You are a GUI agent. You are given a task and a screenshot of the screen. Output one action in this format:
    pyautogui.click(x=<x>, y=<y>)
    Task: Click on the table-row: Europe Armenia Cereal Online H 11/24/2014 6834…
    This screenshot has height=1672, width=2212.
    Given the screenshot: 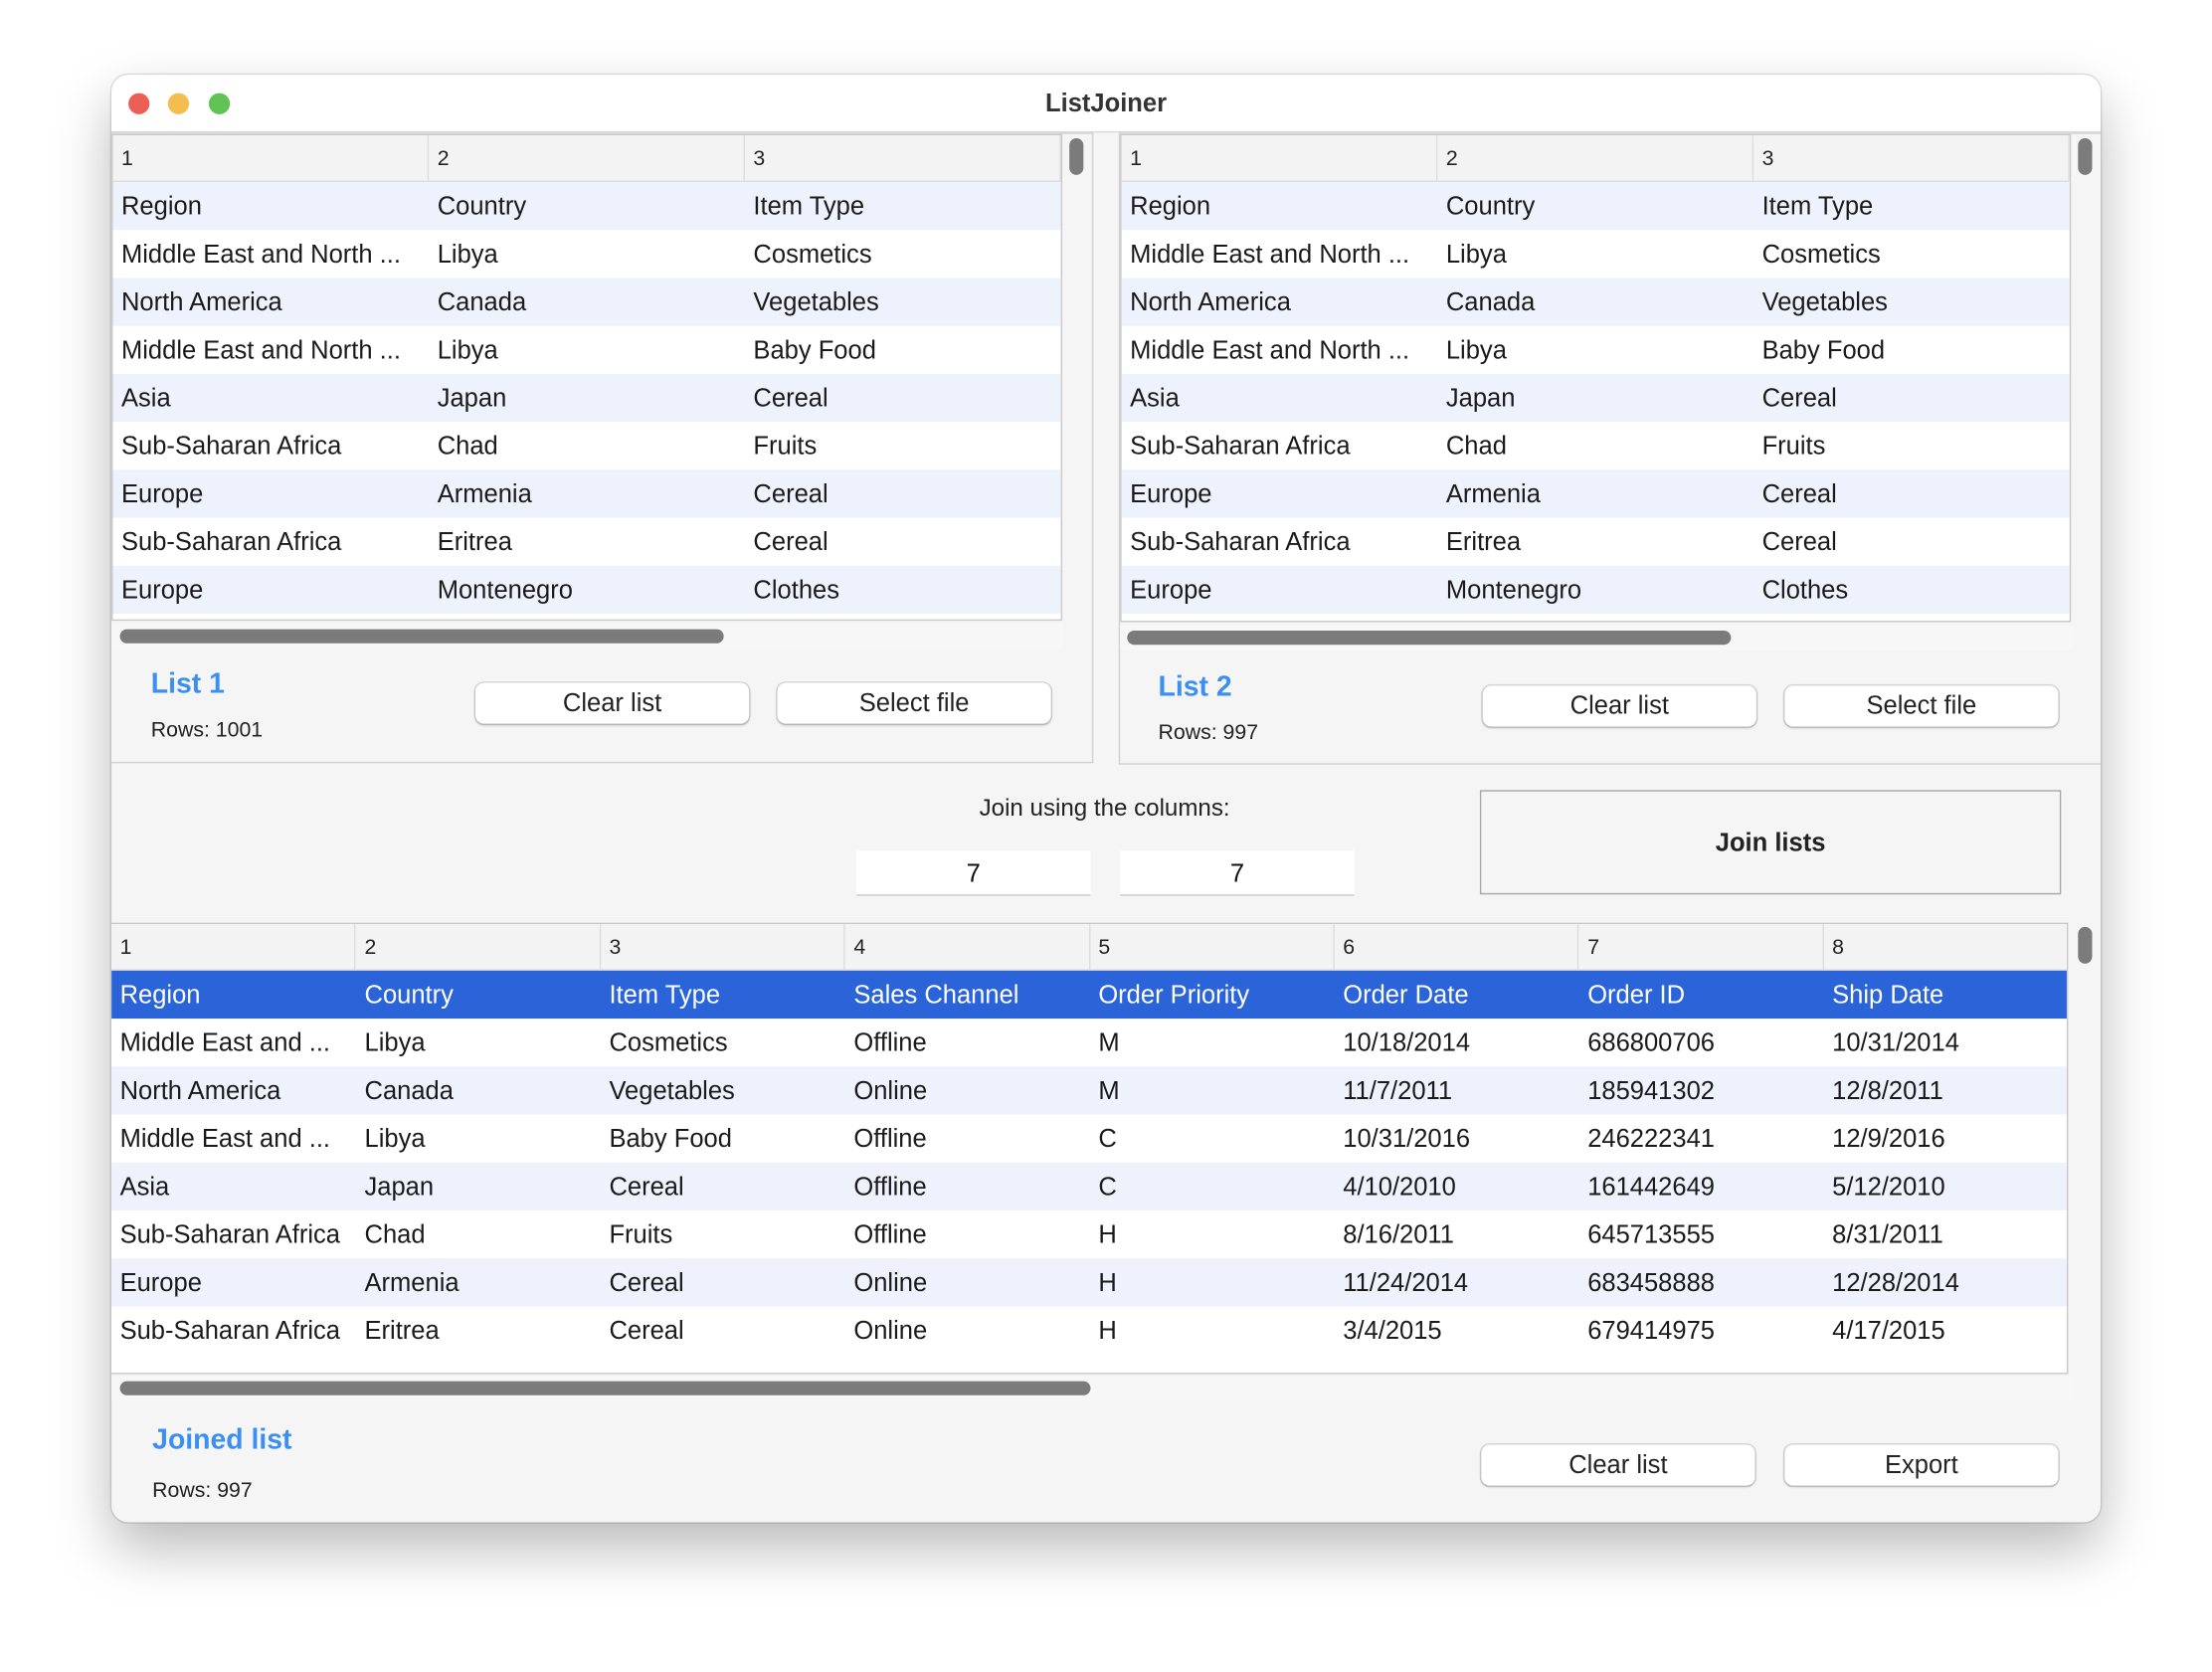 What is the action you would take?
    pyautogui.click(x=1089, y=1282)
    